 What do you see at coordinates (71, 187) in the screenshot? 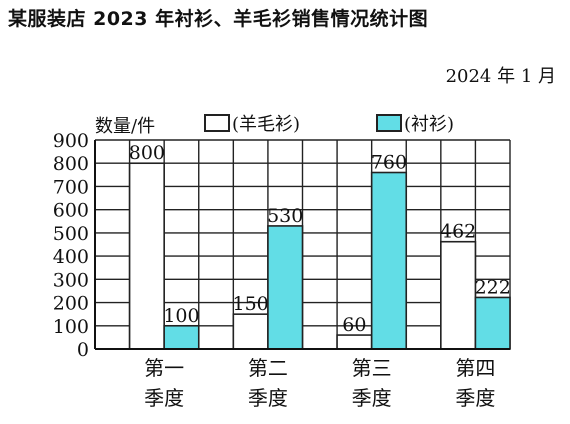
I see `y-tick-label: 700` at bounding box center [71, 187].